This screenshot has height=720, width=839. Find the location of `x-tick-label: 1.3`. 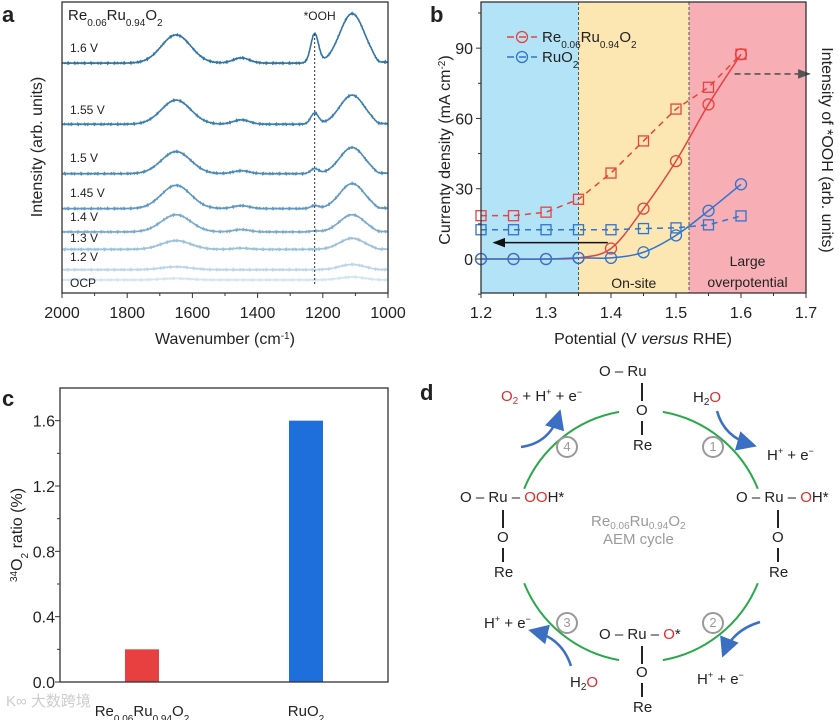

x-tick-label: 1.3 is located at coordinates (546, 313).